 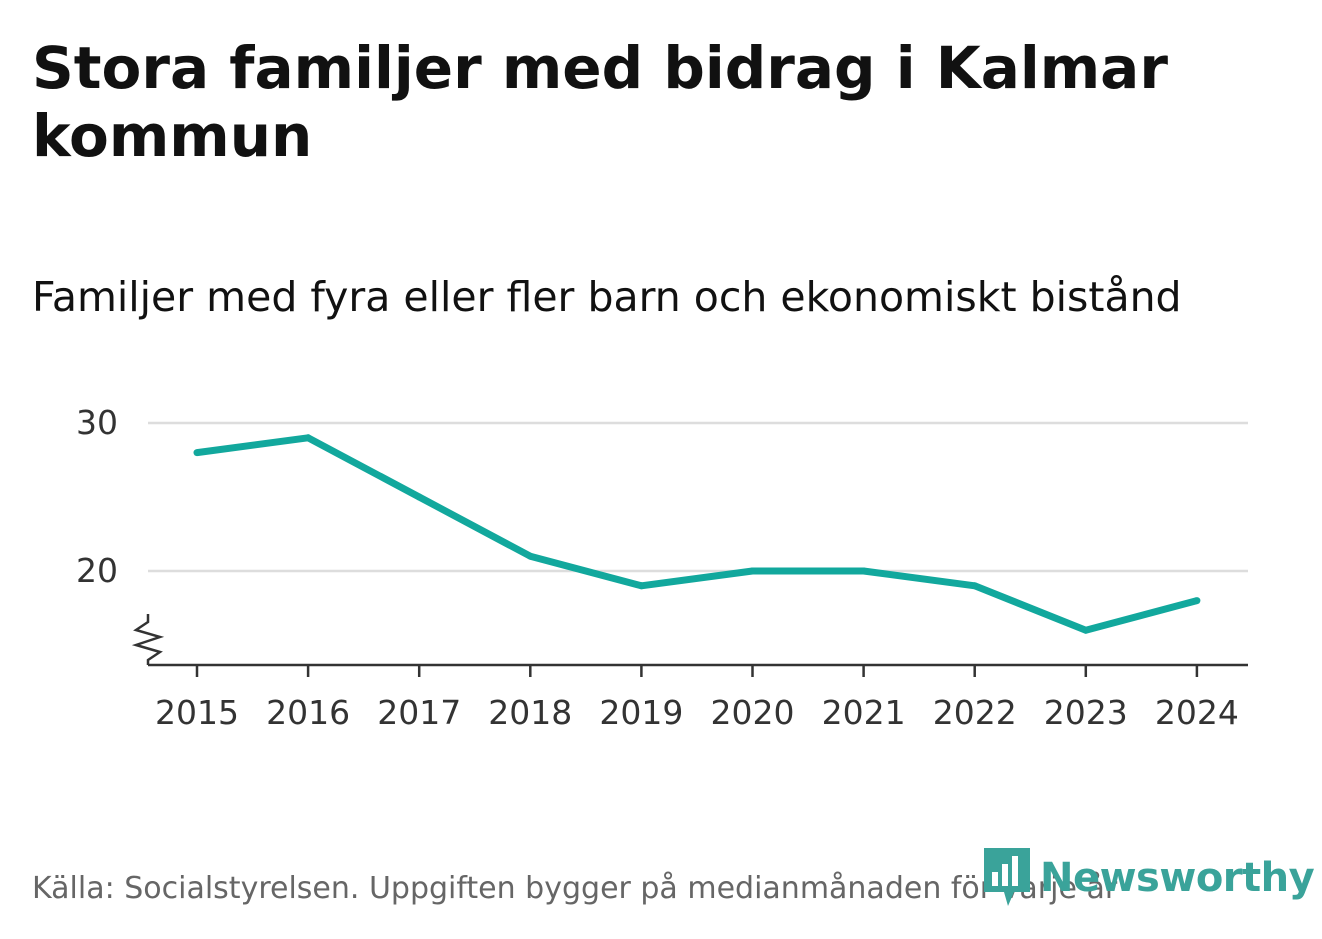 I want to click on x-axis: 2015 2016 2017 2018 2019 2020 2021 2022 2023 2024, so click(x=698, y=697).